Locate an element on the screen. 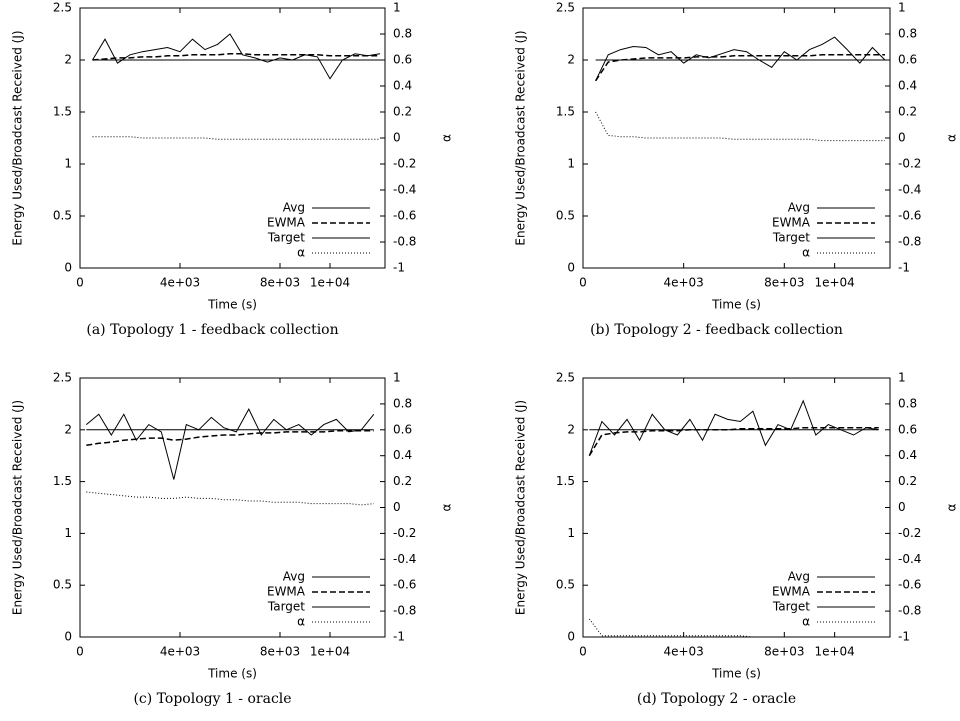  caption: (b) Topology 2 - feedback collection is located at coordinates (716, 330).